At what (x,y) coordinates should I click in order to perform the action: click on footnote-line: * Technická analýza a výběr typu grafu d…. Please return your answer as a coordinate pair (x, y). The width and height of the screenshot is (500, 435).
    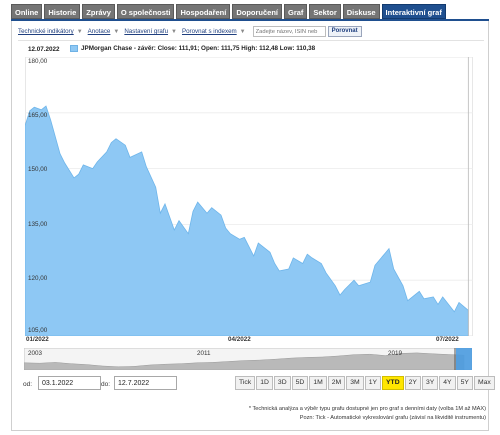
    Looking at the image, I should click on (367, 409).